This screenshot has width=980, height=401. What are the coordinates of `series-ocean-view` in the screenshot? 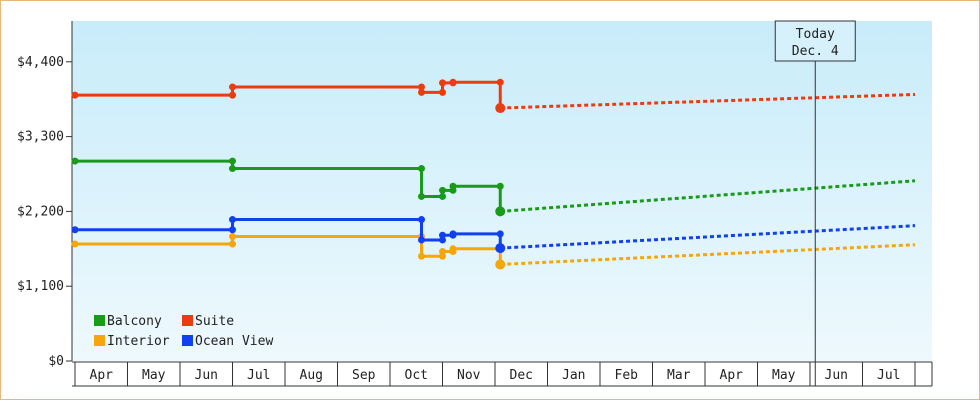 It's located at (493, 235).